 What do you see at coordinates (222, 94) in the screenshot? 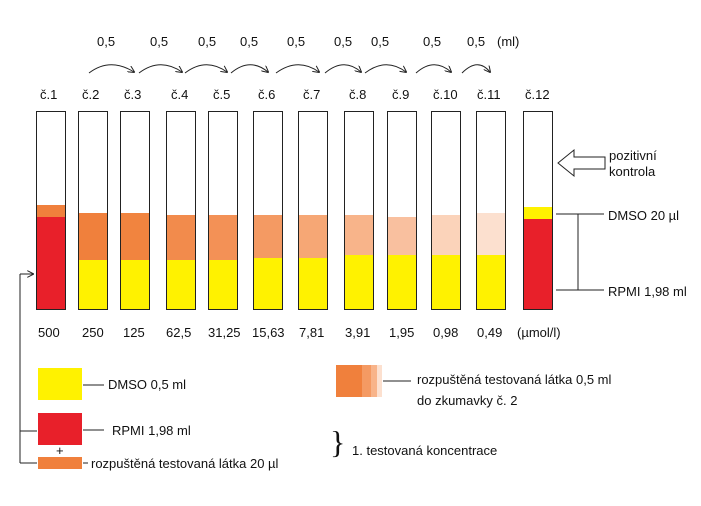
I see `tube-label: č.5` at bounding box center [222, 94].